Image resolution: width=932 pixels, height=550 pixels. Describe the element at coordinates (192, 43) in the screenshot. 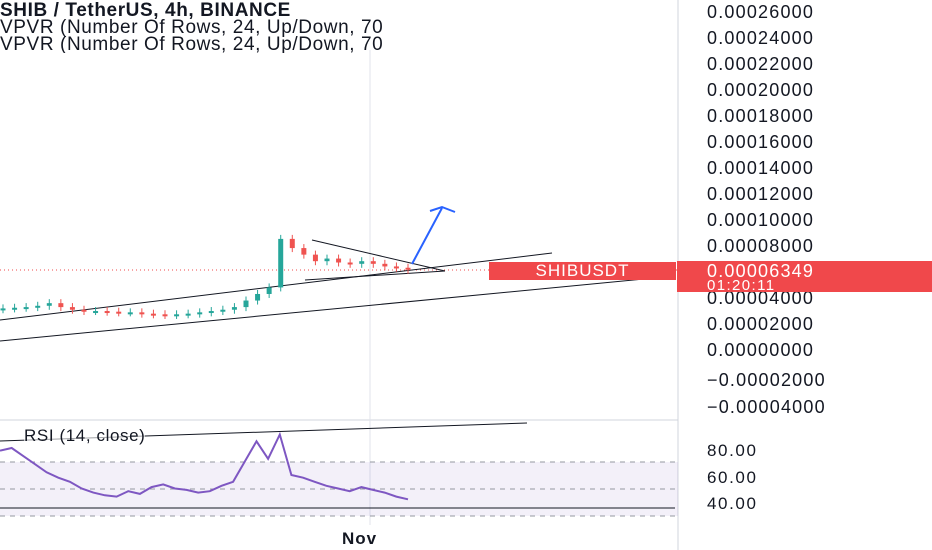

I see `indicator-vpvr-2: VPVR (Number Of Rows, 24, Up/Down, 70` at that location.